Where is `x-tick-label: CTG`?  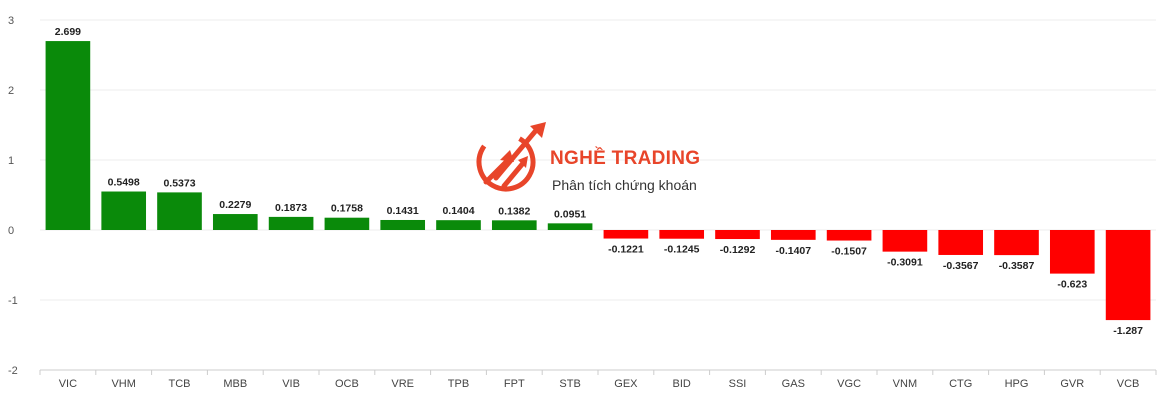 x-tick-label: CTG is located at coordinates (960, 384).